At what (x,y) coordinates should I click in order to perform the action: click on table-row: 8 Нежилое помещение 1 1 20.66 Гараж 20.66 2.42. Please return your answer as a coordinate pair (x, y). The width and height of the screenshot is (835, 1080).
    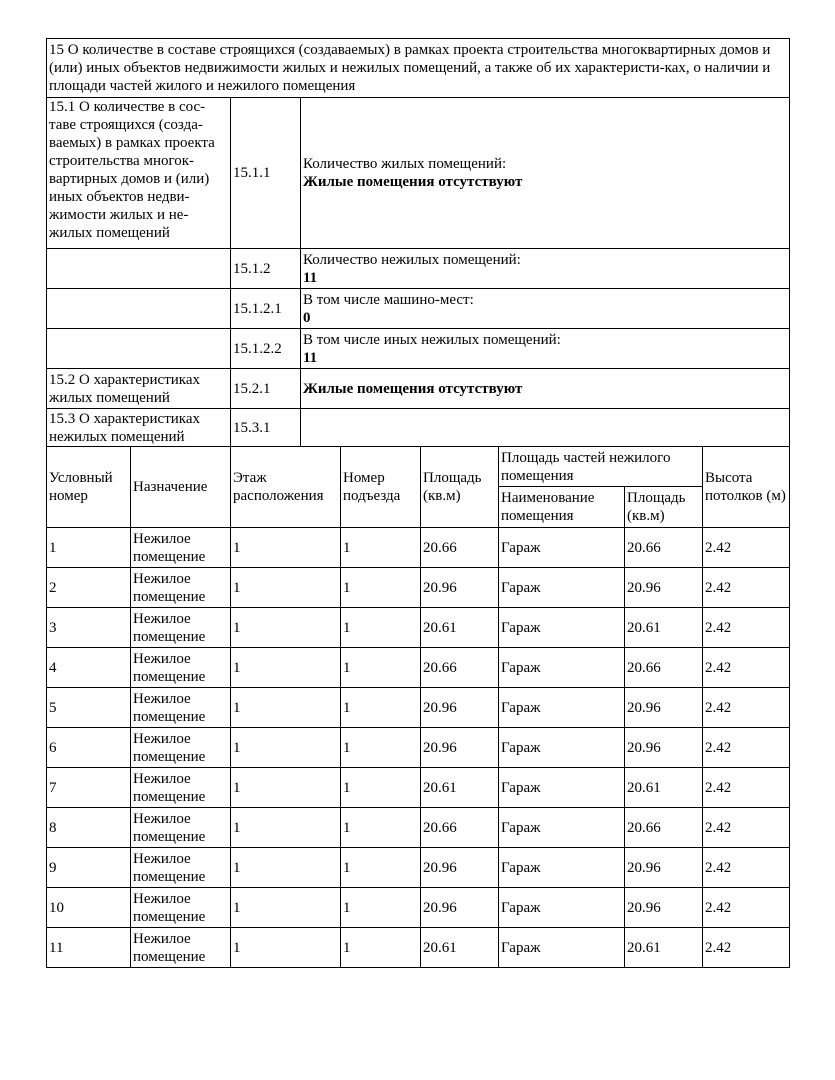
    Looking at the image, I should click on (418, 827).